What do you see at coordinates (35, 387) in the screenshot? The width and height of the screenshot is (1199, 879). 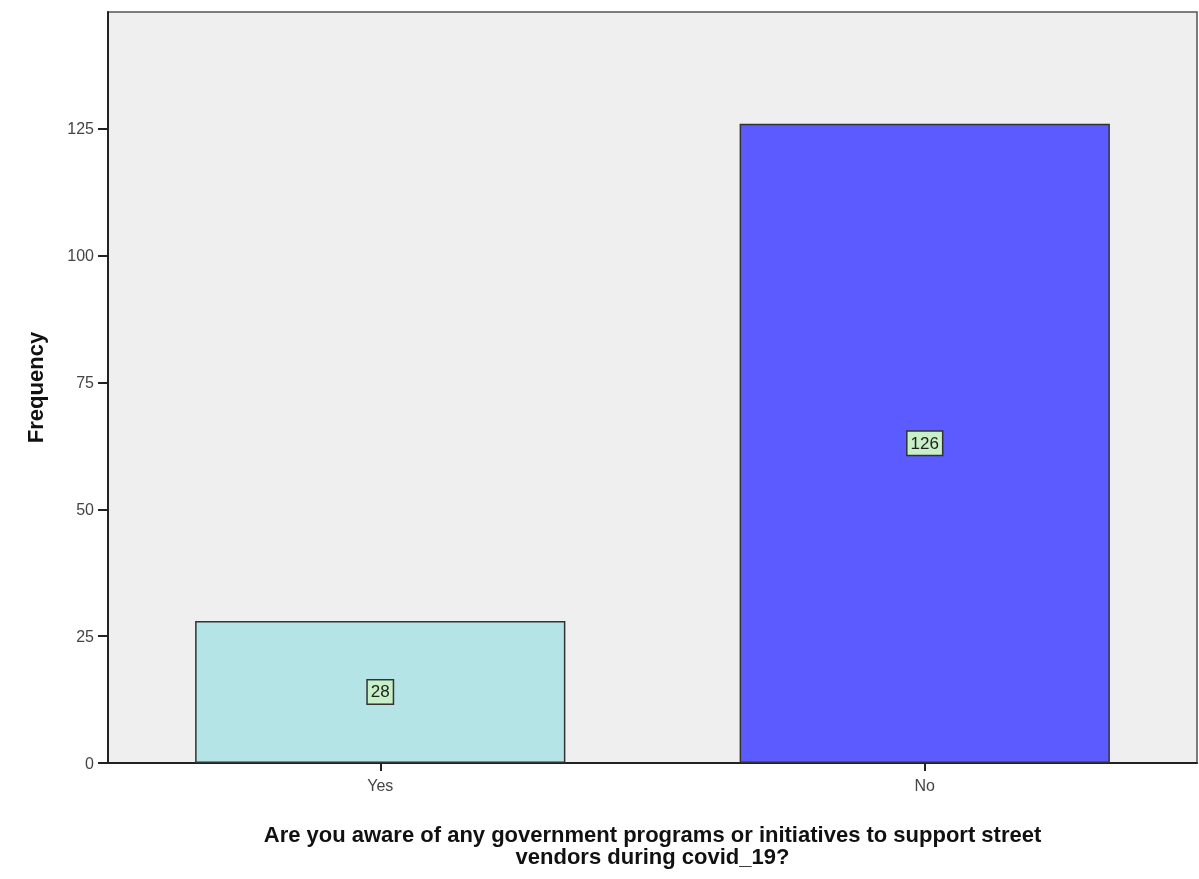 I see `y-axis-title: Frequency` at bounding box center [35, 387].